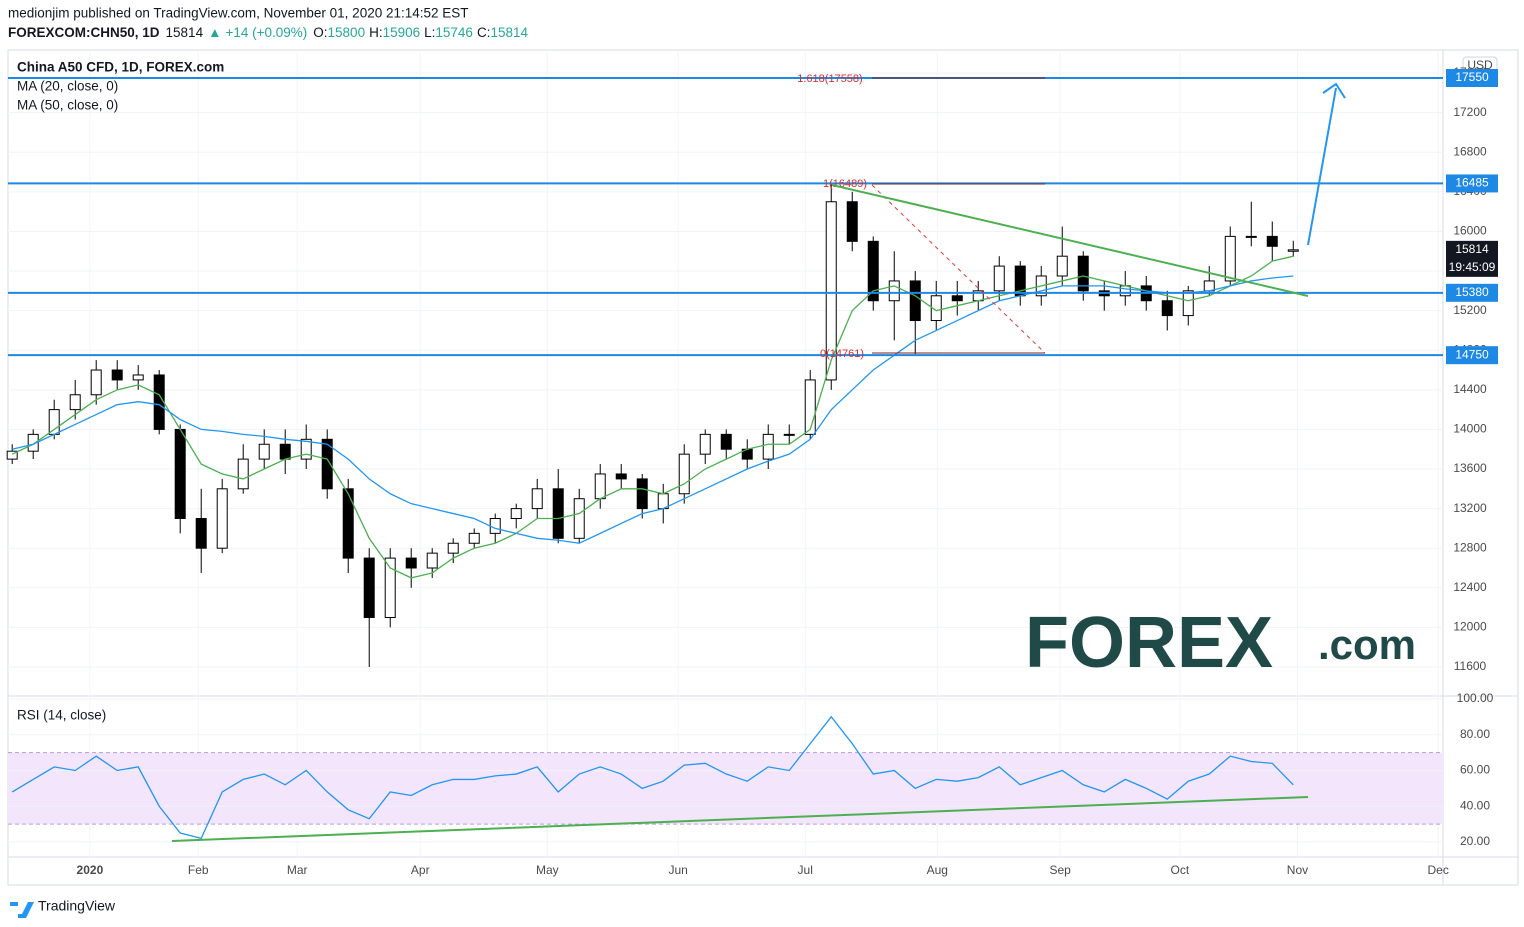  I want to click on level-label: 16485, so click(1472, 183).